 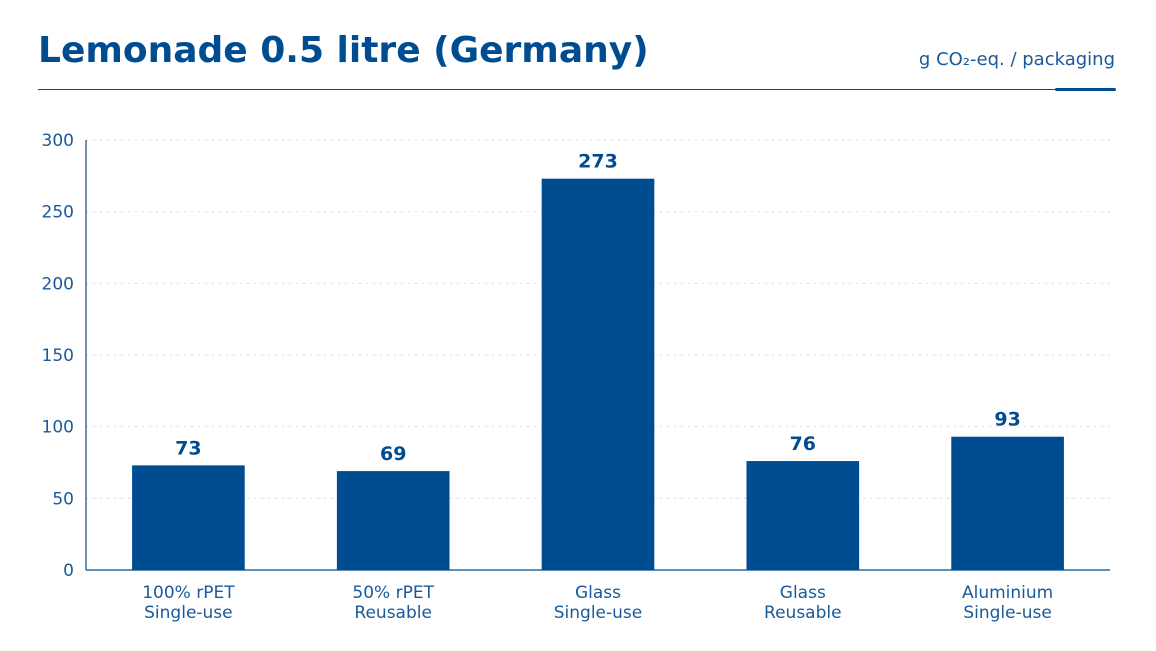 What do you see at coordinates (393, 603) in the screenshot?
I see `x-tick-label: 50% rPET Reusable` at bounding box center [393, 603].